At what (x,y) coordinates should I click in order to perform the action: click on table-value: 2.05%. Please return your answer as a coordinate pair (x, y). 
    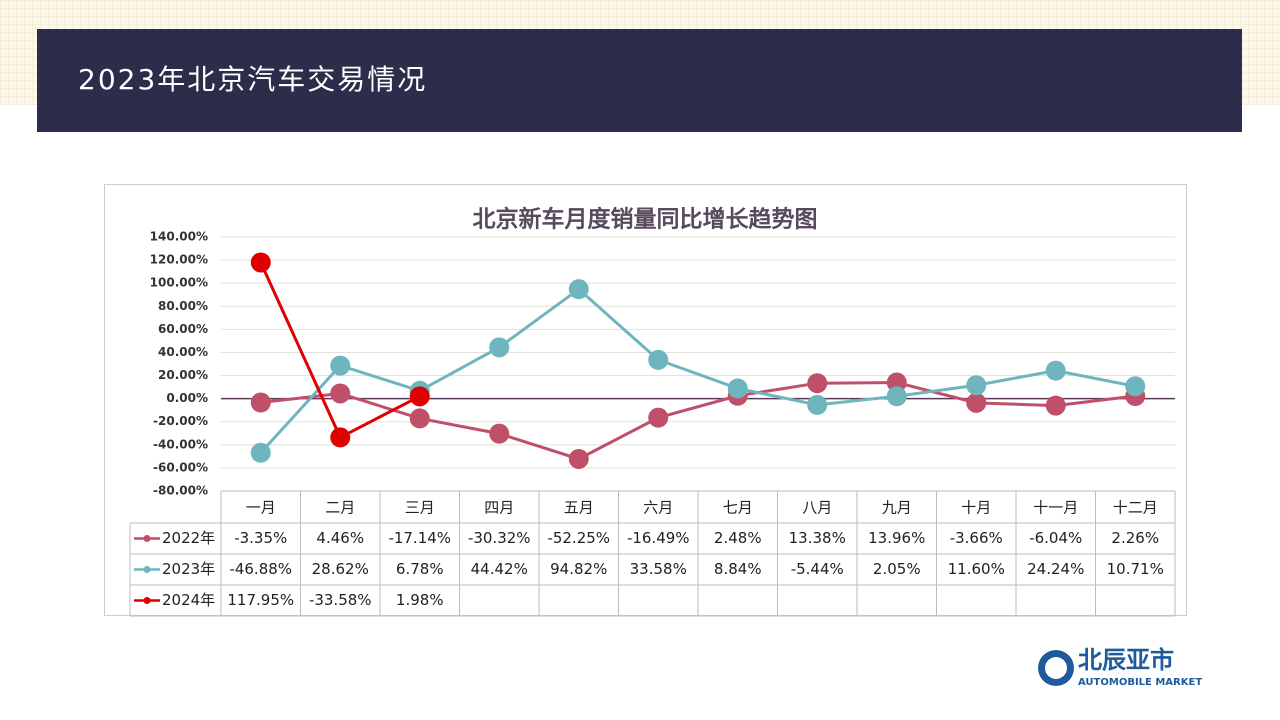
    Looking at the image, I should click on (897, 569).